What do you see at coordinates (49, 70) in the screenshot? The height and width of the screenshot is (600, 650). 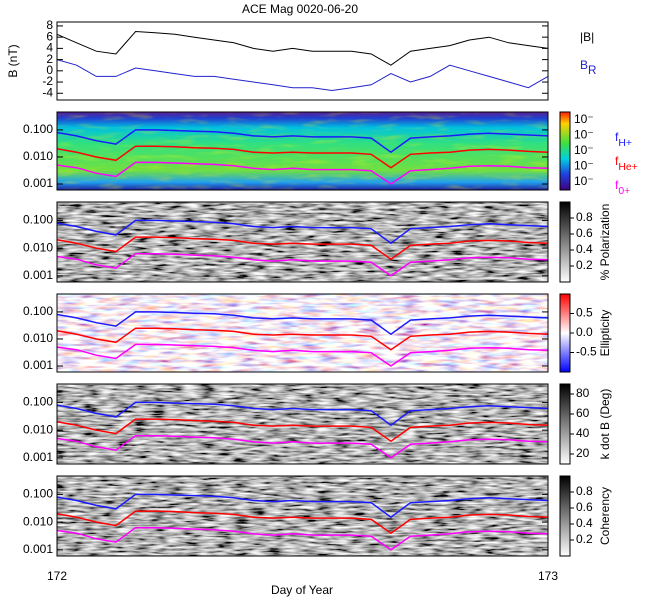 I see `y-tick-label: 0` at bounding box center [49, 70].